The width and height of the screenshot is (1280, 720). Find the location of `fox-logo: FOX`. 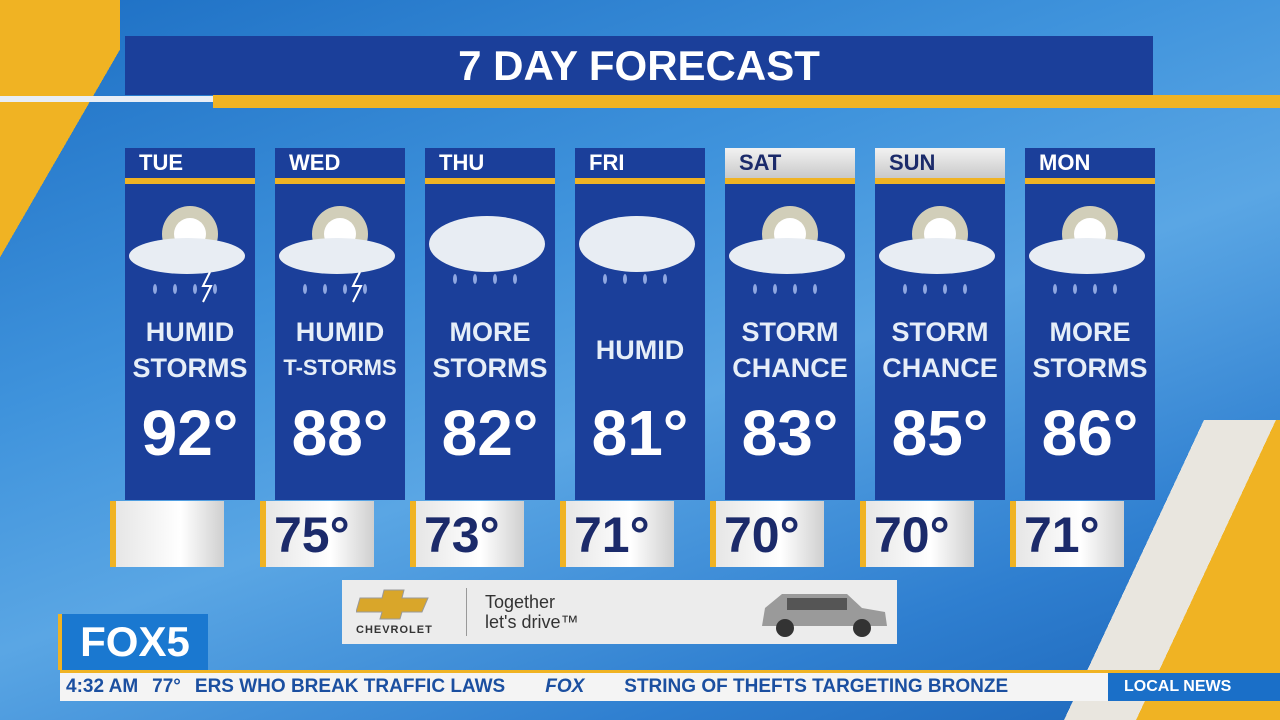

fox-logo: FOX is located at coordinates (565, 686).